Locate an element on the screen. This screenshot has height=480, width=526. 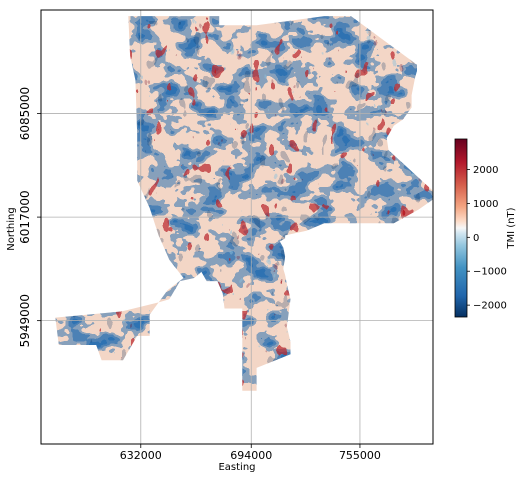
colorbar-tick-label: 1000 is located at coordinates (485, 204).